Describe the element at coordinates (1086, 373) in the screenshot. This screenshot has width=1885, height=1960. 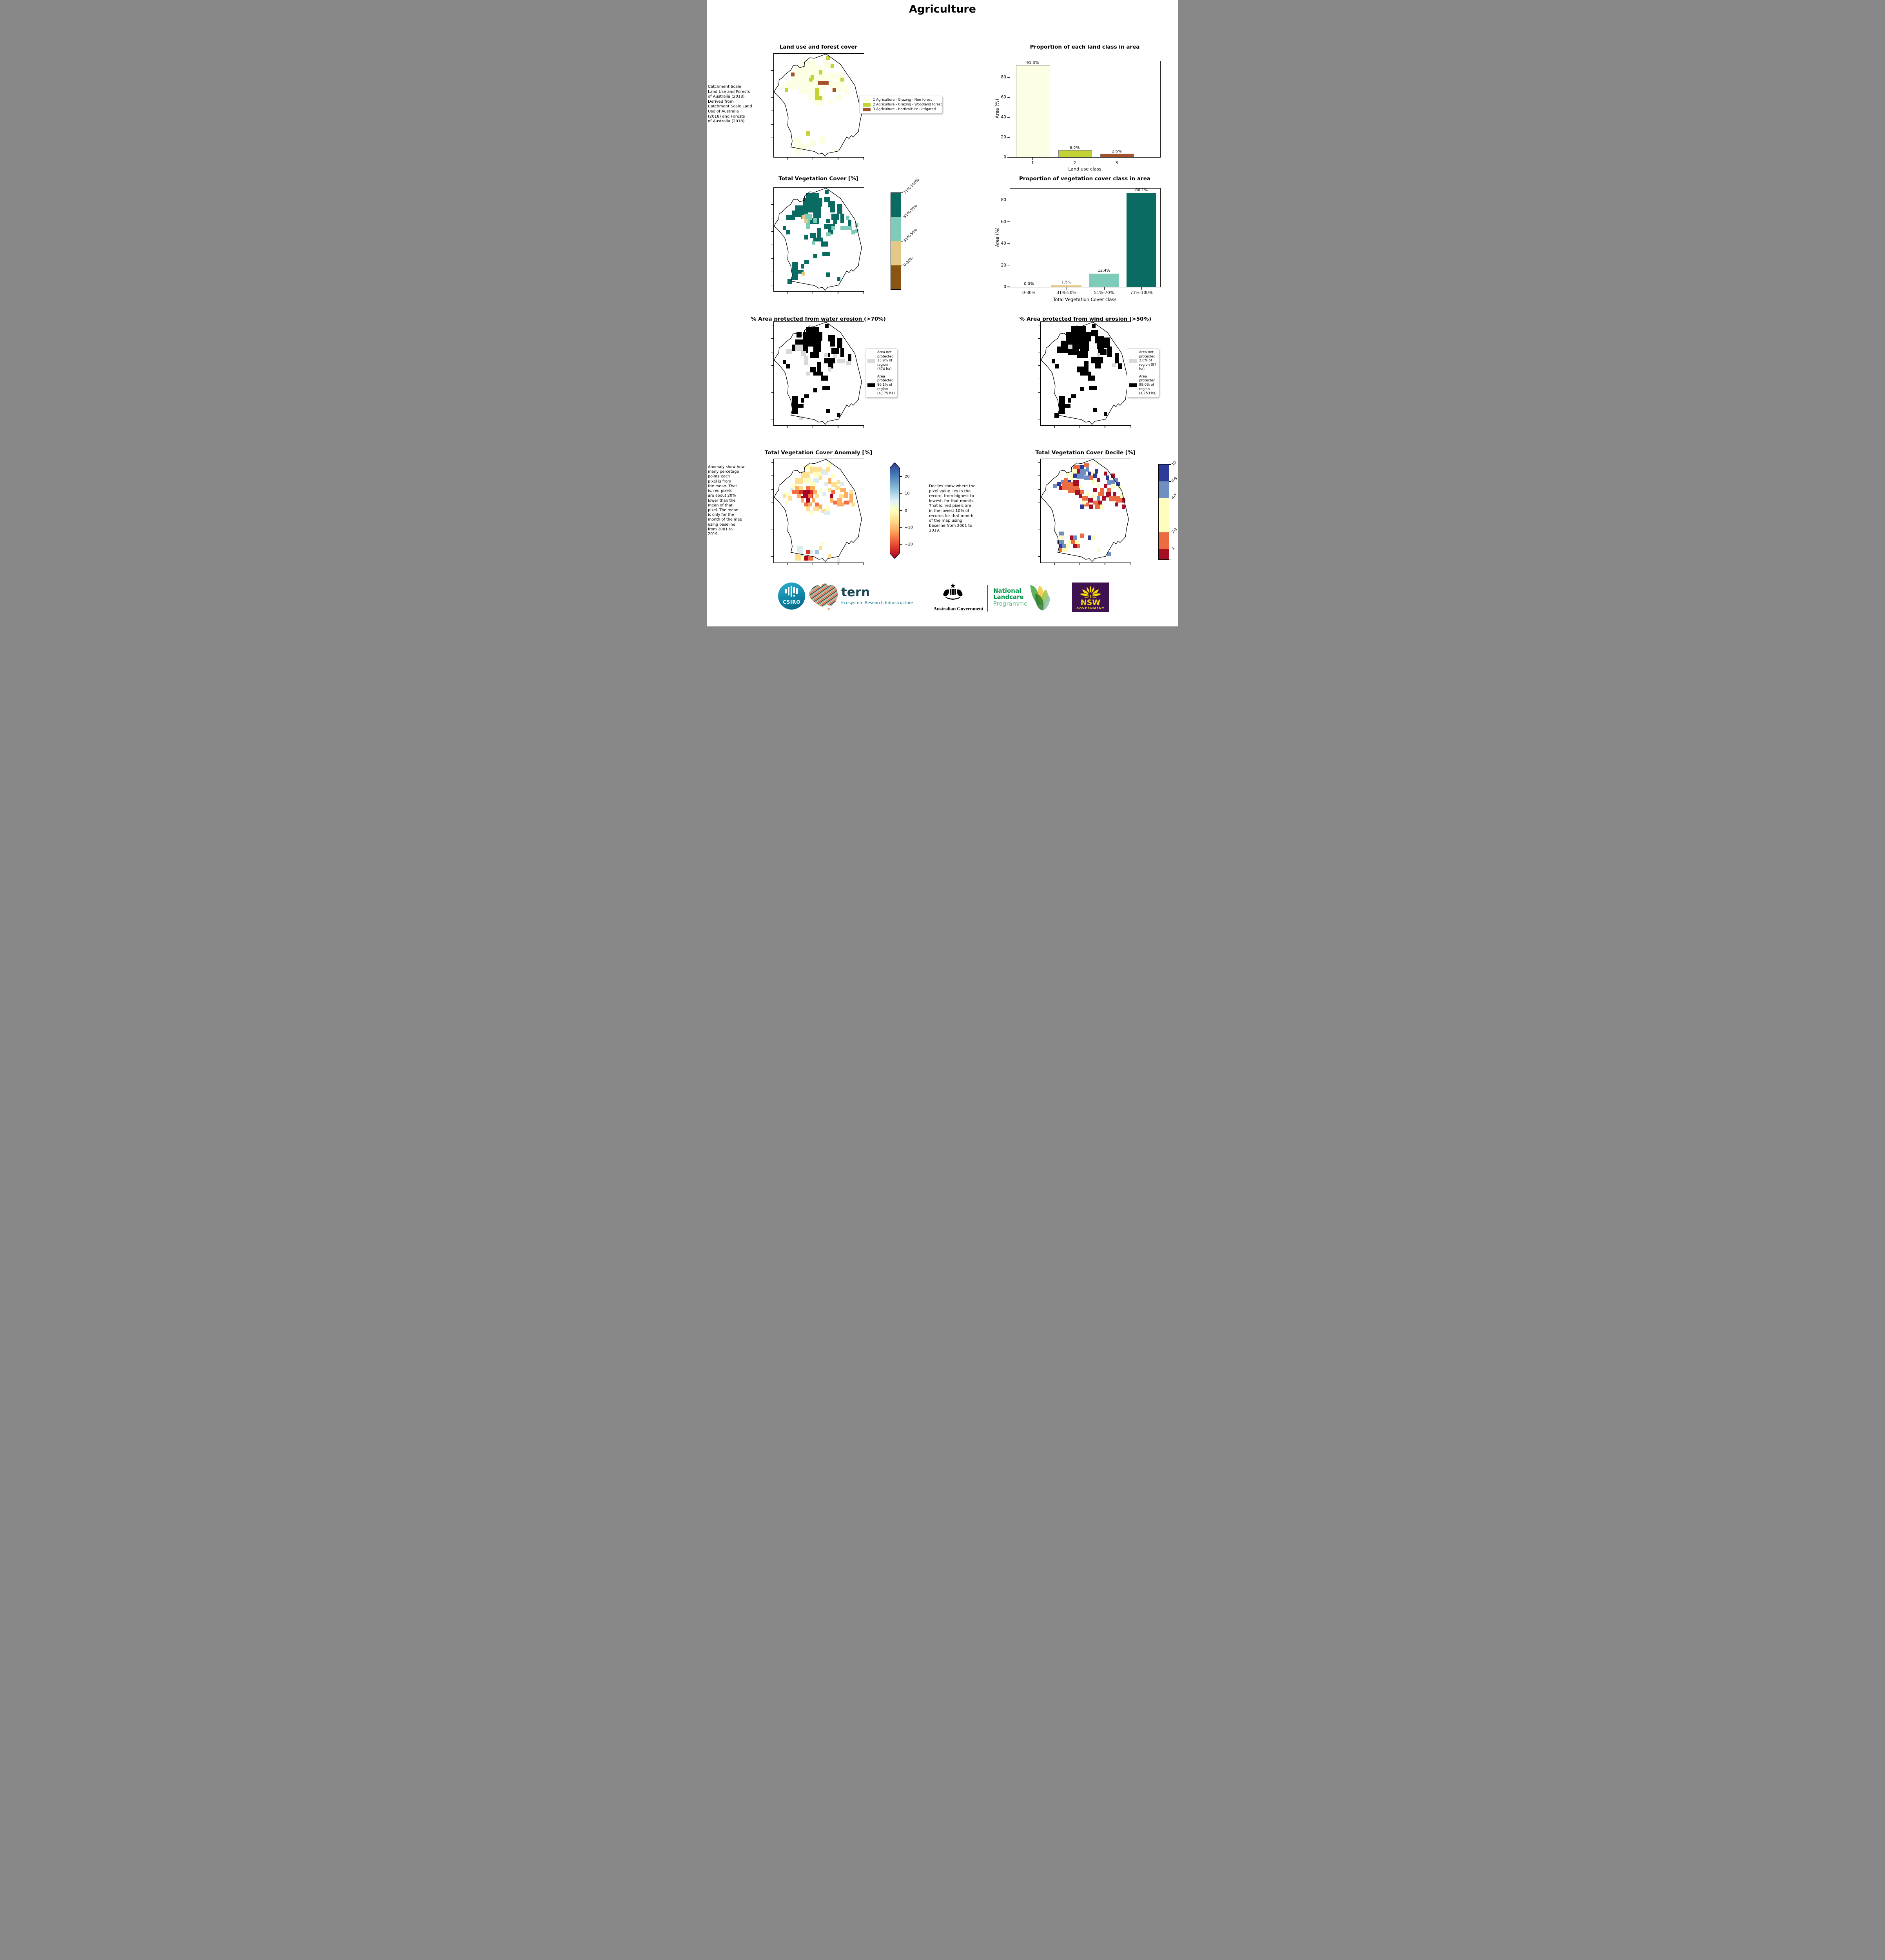
I see `map-canvas` at that location.